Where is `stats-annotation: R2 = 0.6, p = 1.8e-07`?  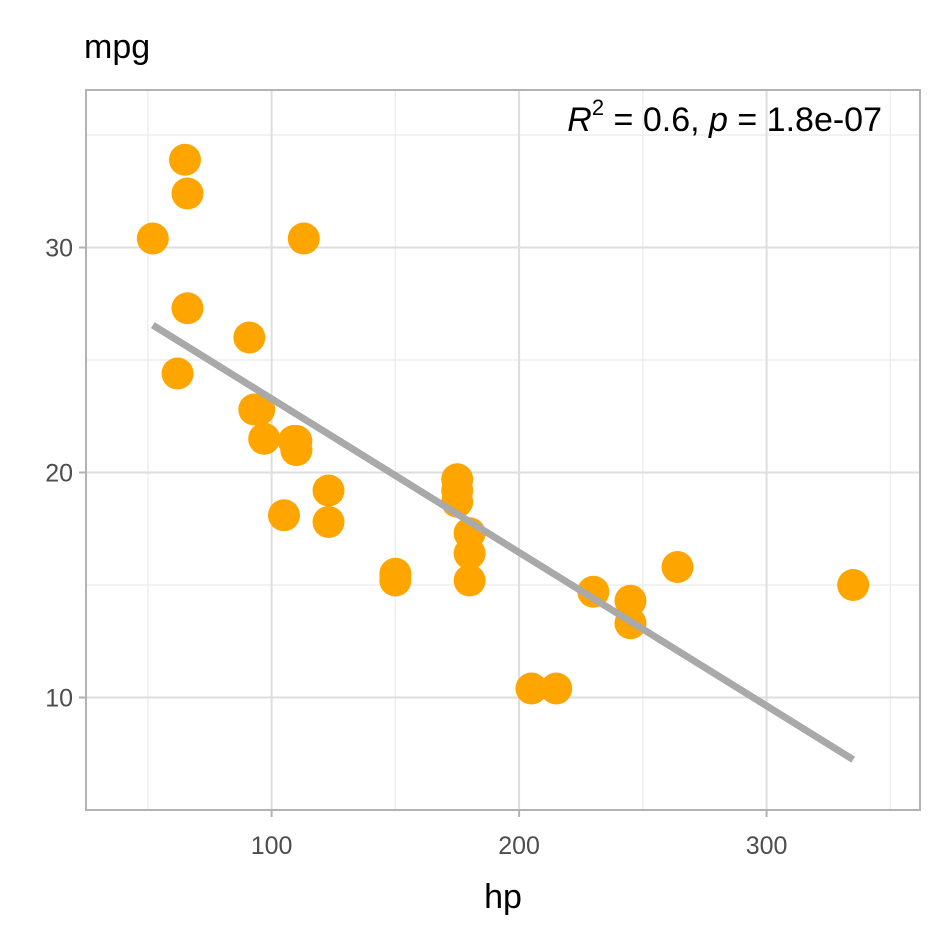
stats-annotation: R2 = 0.6, p = 1.8e-07 is located at coordinates (724, 117).